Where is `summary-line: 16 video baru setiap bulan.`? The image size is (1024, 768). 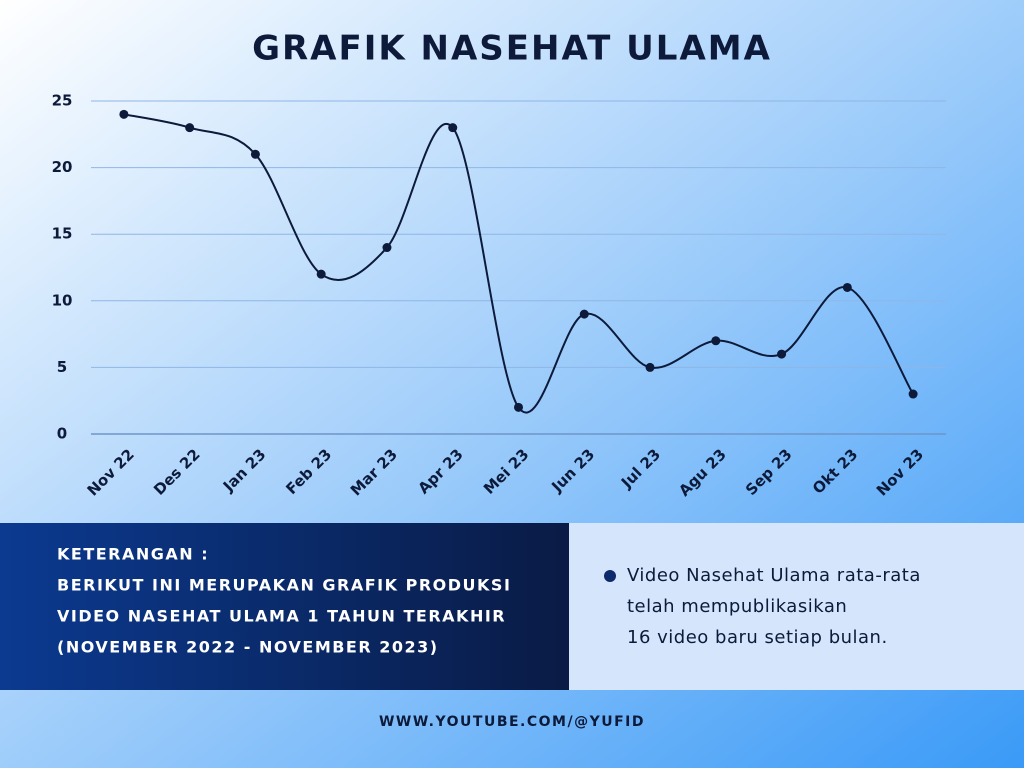
summary-line: 16 video baru setiap bulan. is located at coordinates (757, 637).